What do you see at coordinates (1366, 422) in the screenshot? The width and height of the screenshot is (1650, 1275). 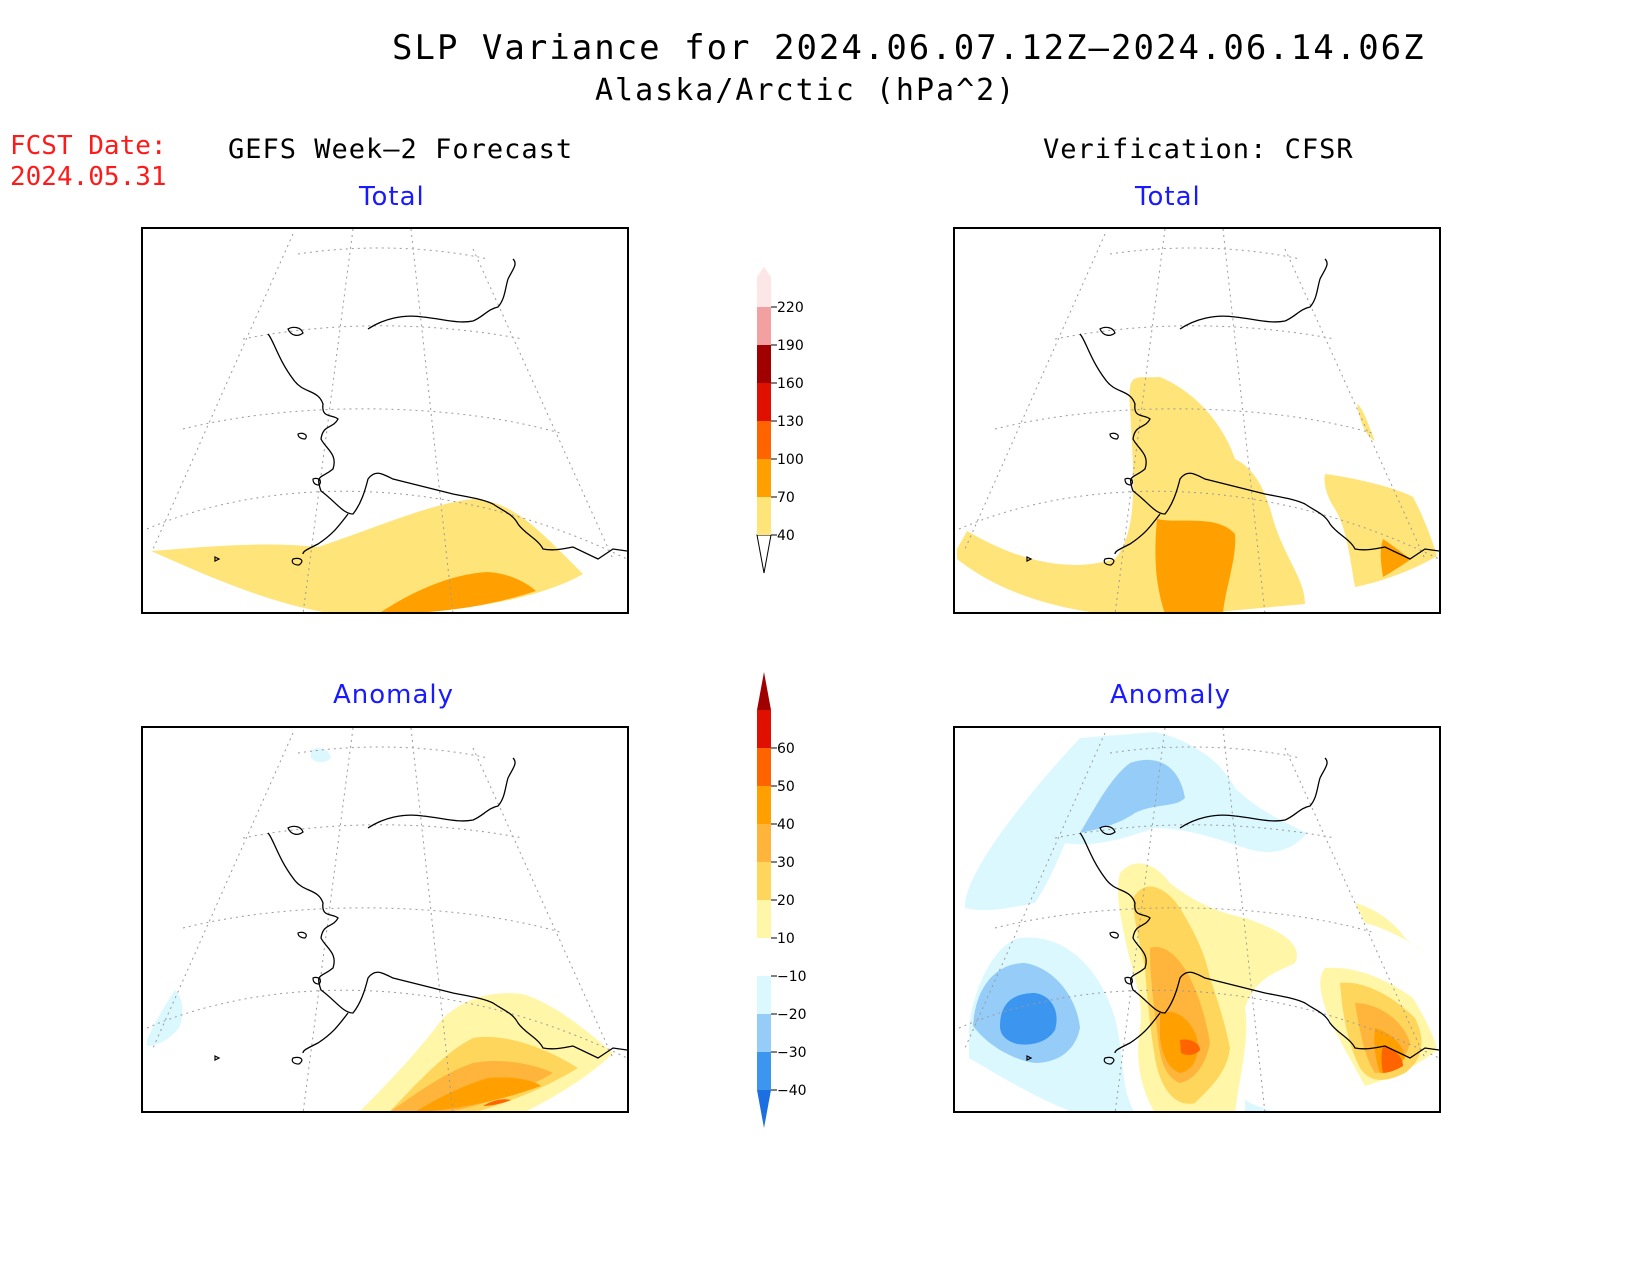 I see `total-40-region-ne` at bounding box center [1366, 422].